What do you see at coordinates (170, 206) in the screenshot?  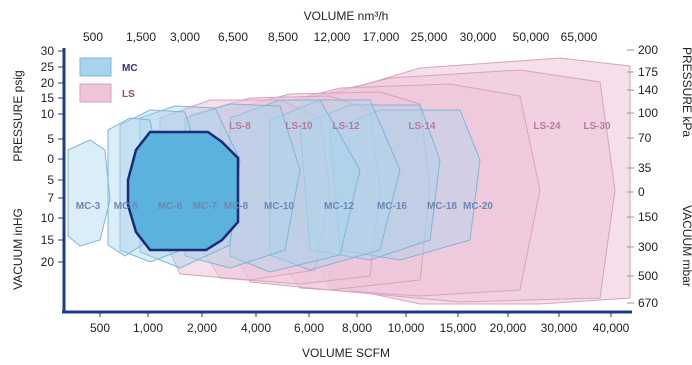 I see `region-label: MC-6` at bounding box center [170, 206].